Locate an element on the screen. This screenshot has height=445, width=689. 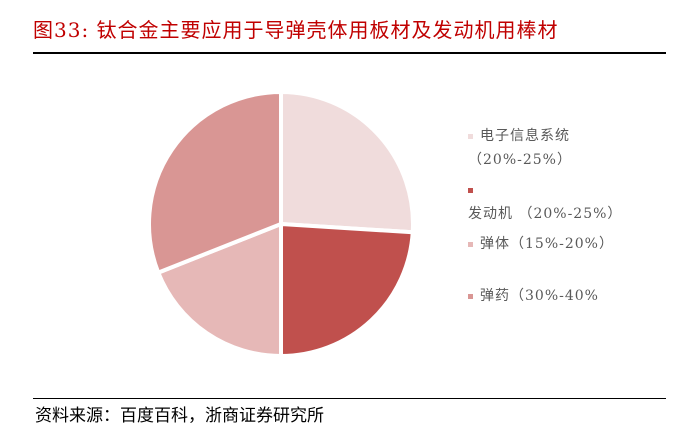
legend-label: 发动机 （20%-25%） is located at coordinates (545, 214).